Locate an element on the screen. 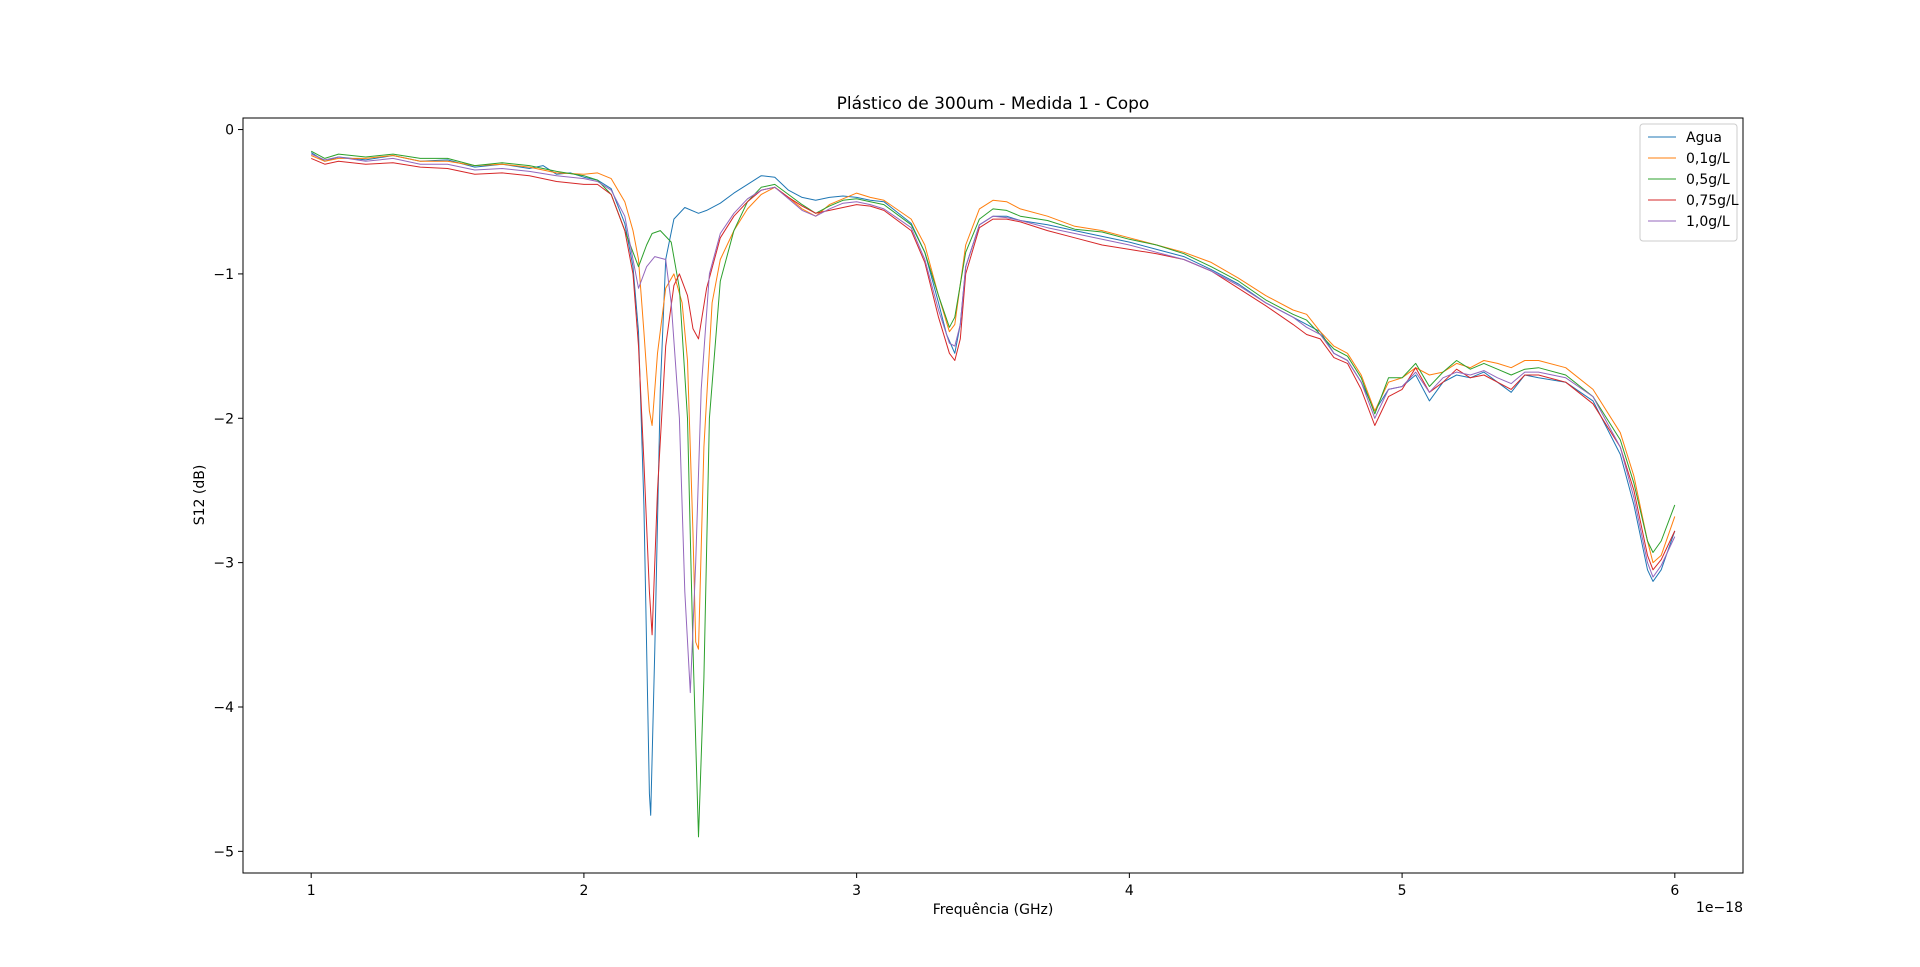 The width and height of the screenshot is (1920, 967). x-tick-label: 3 is located at coordinates (856, 891).